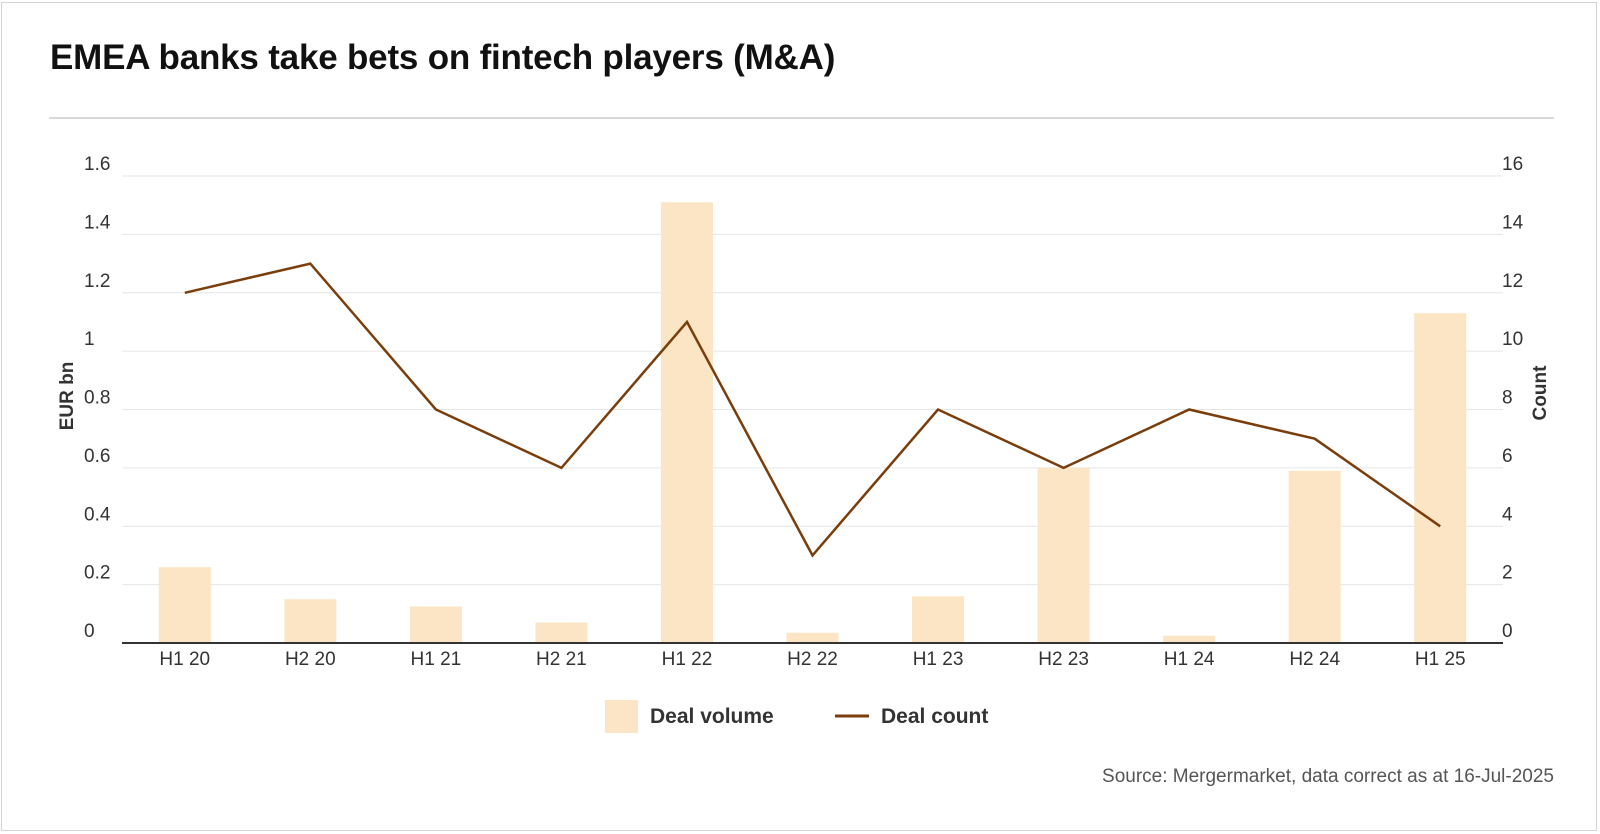 The image size is (1600, 834). I want to click on right-tick-label: 4, so click(1507, 514).